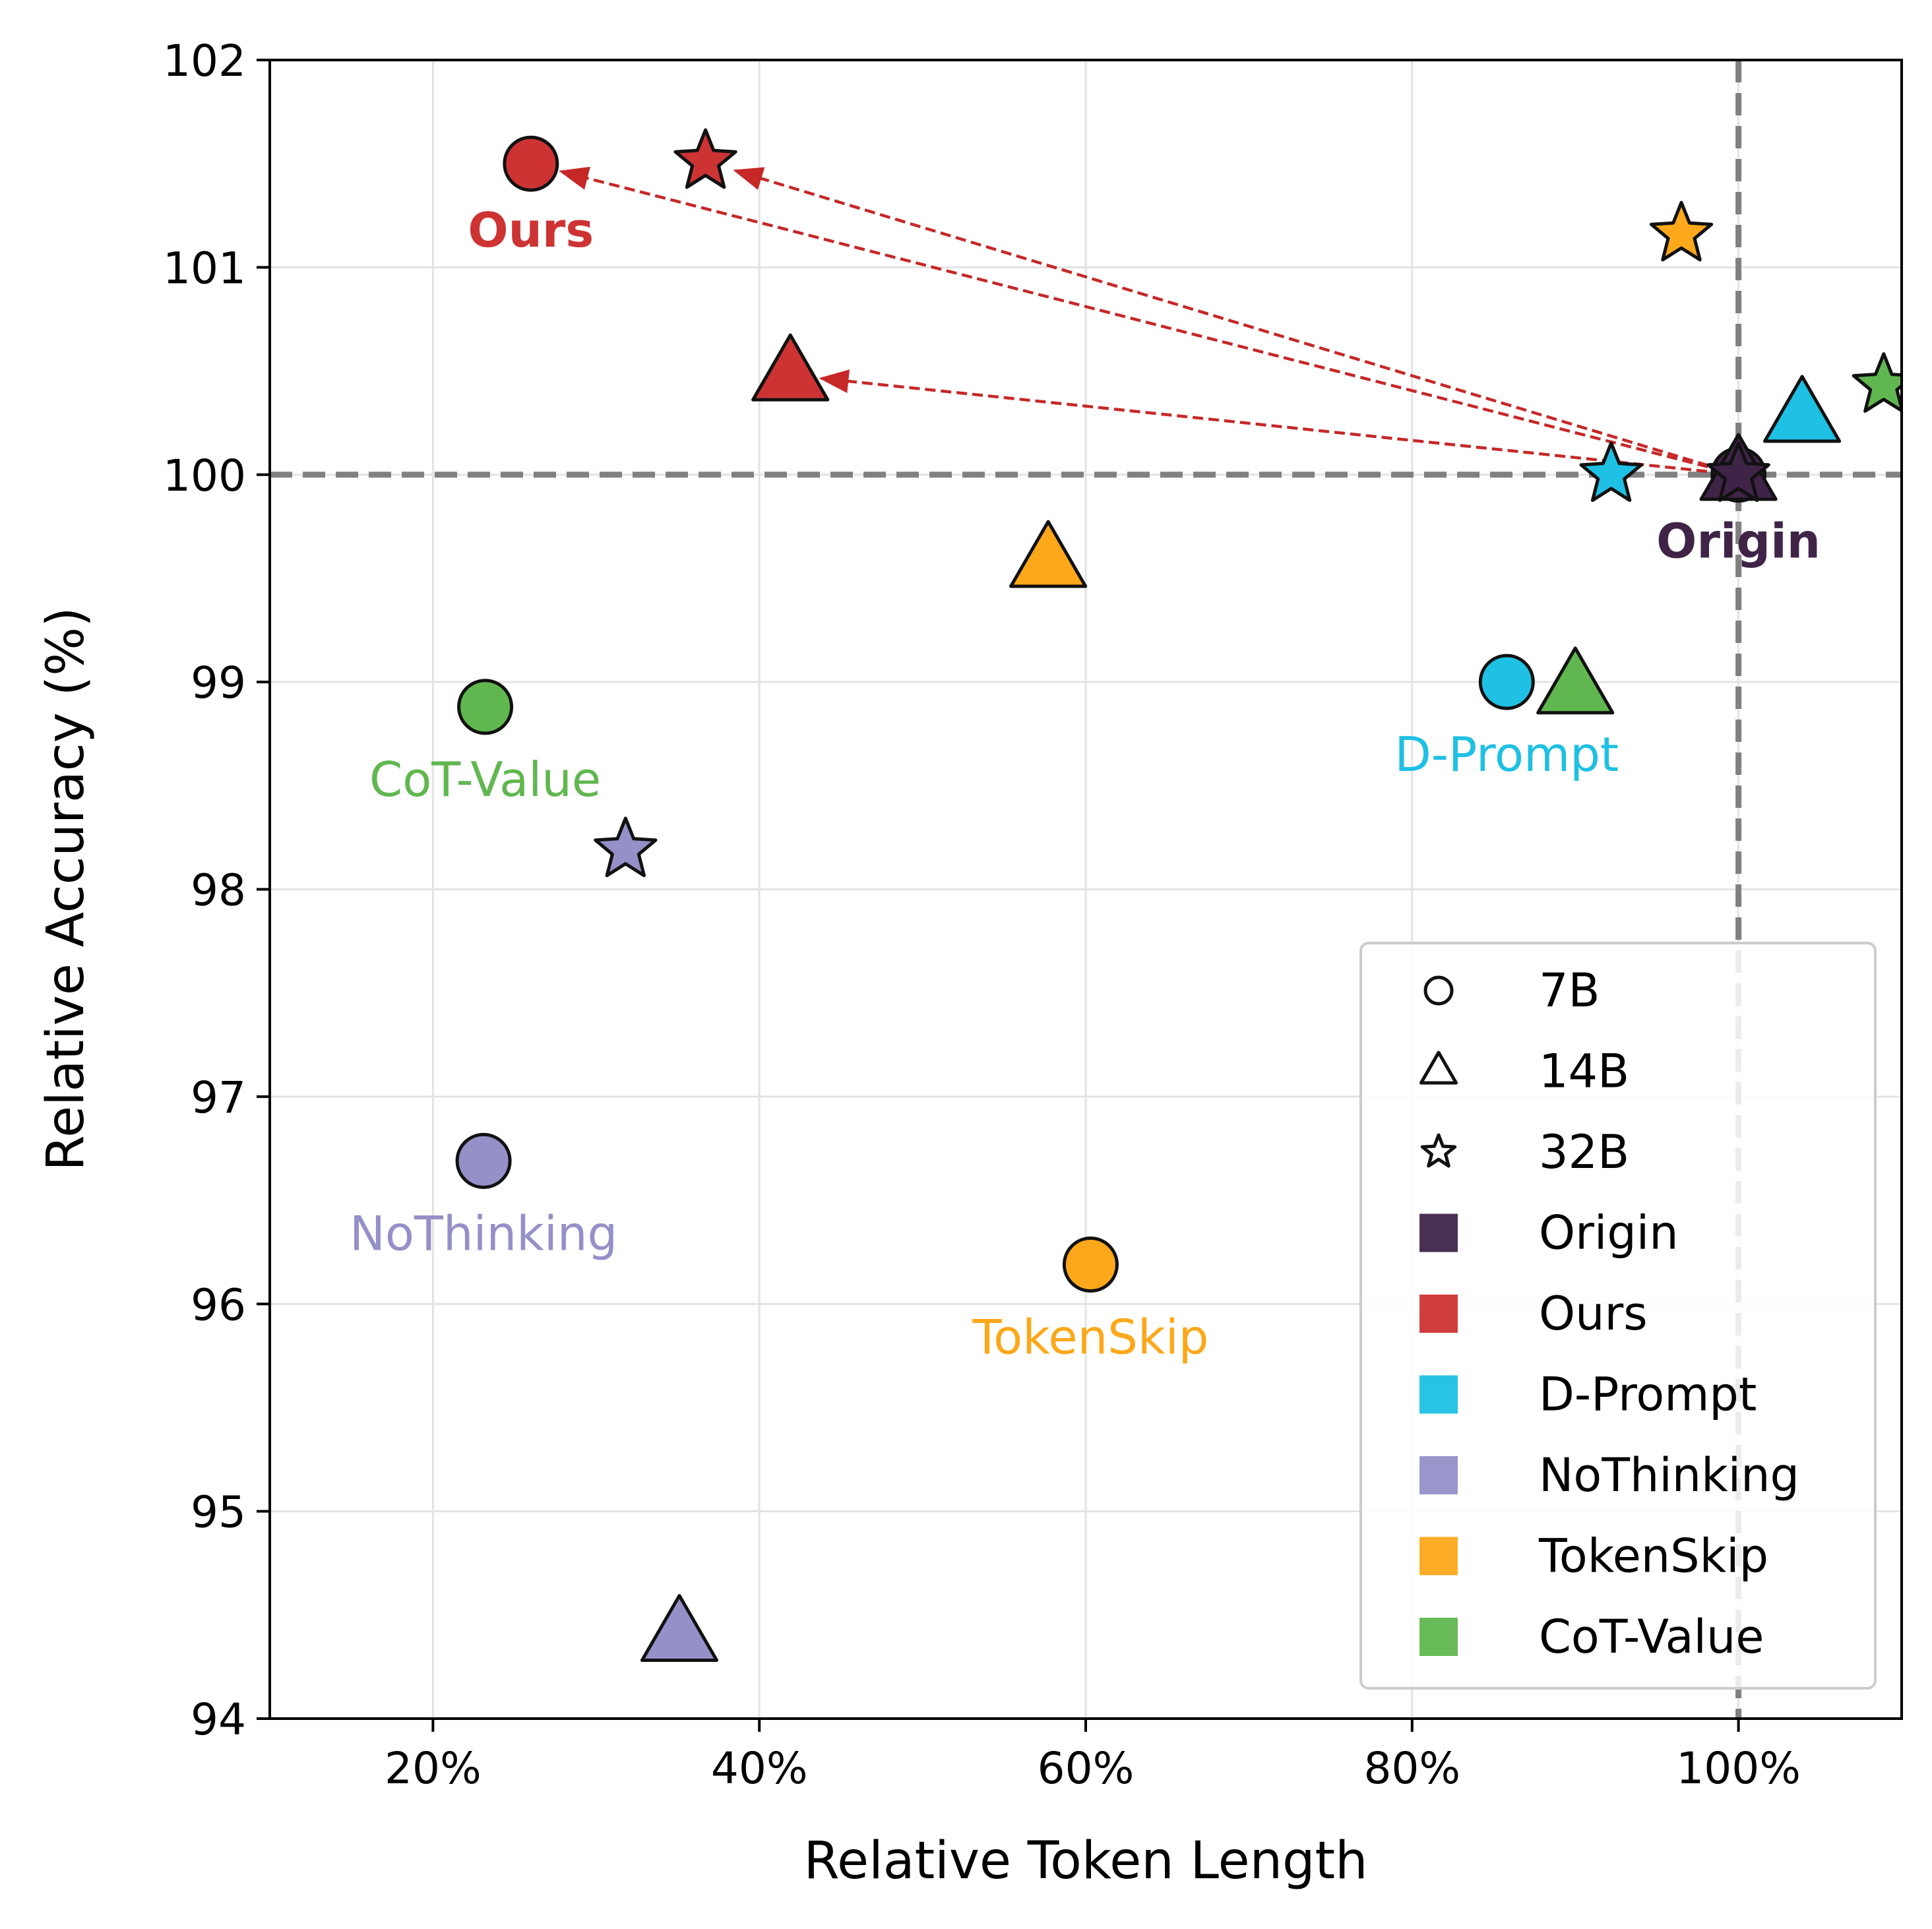 This screenshot has width=1932, height=1929. I want to click on x-axis-label: Relative Token Length, so click(1085, 1861).